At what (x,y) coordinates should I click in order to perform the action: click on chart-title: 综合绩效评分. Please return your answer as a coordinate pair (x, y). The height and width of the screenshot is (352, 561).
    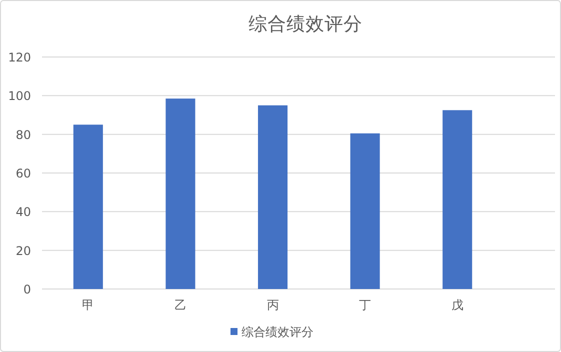
    Looking at the image, I should click on (305, 24).